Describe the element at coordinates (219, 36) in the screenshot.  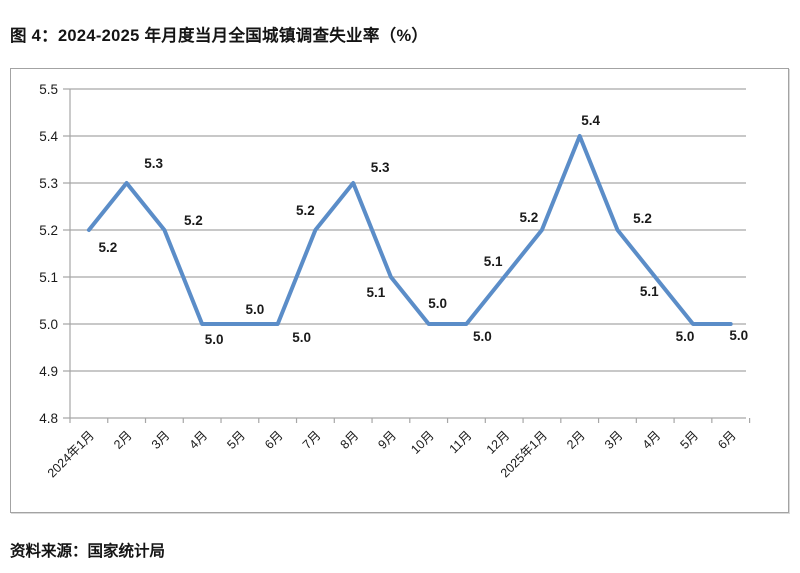
I see `chart-title: 图 4：2024-2025 年月度当月全国城镇调查失业率（%）` at that location.